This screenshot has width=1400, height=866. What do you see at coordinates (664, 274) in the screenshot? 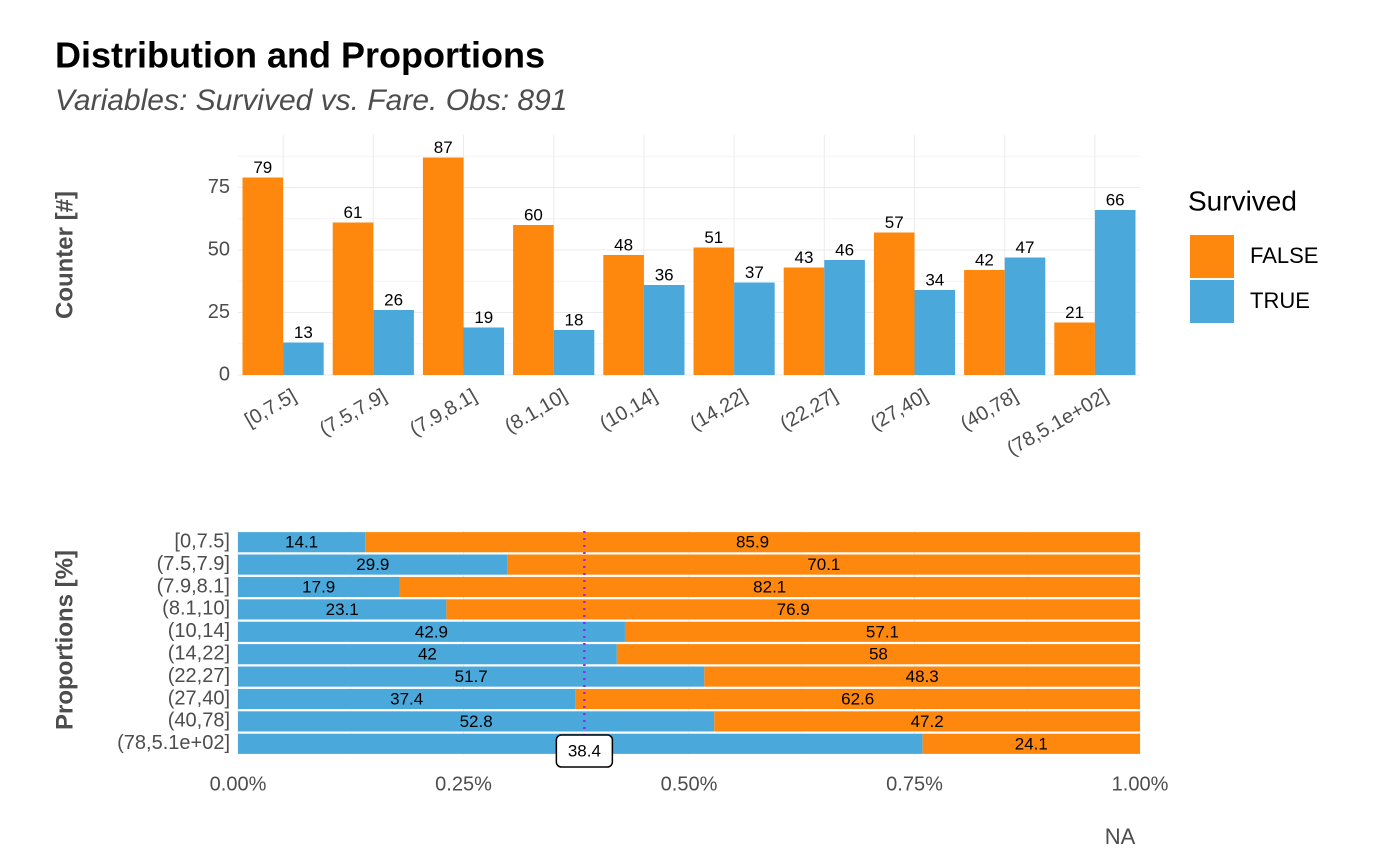
I see `data-label: 36` at bounding box center [664, 274].